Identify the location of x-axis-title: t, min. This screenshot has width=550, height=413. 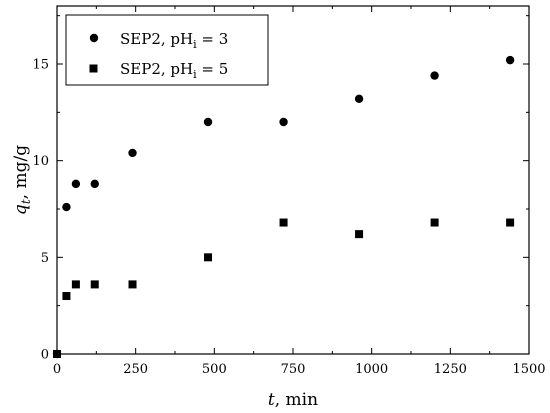
(293, 400).